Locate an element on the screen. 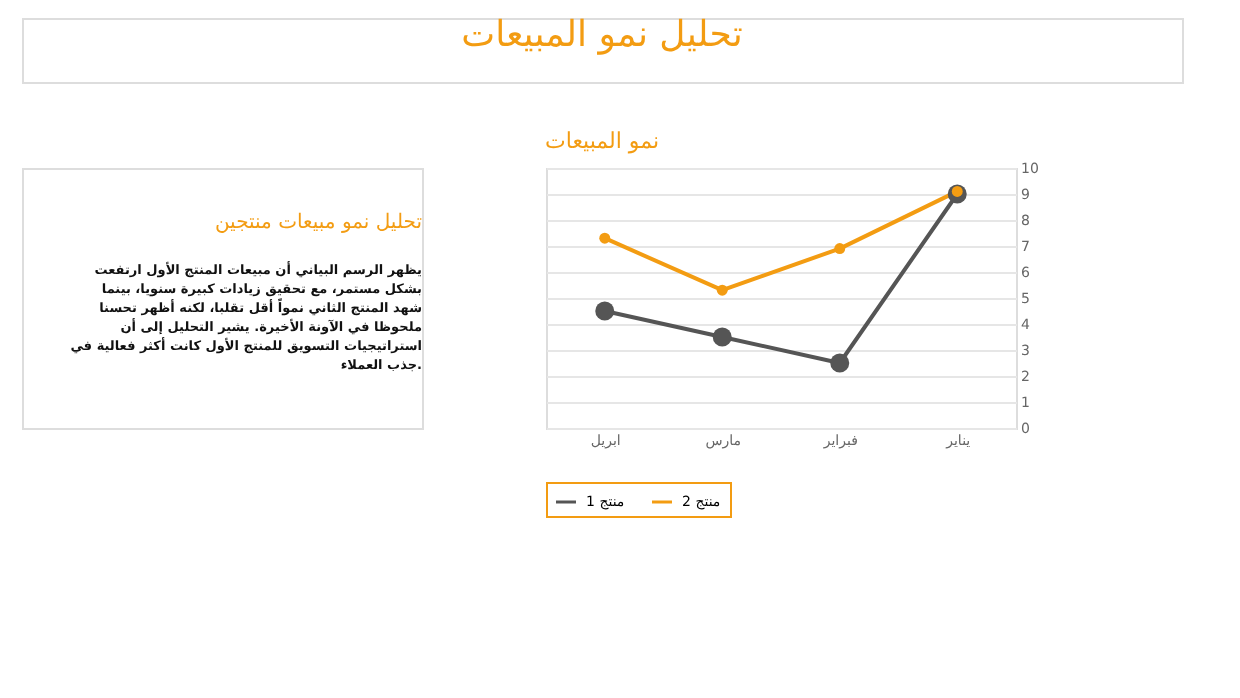  chart-title: نمو المبيعات is located at coordinates (602, 141).